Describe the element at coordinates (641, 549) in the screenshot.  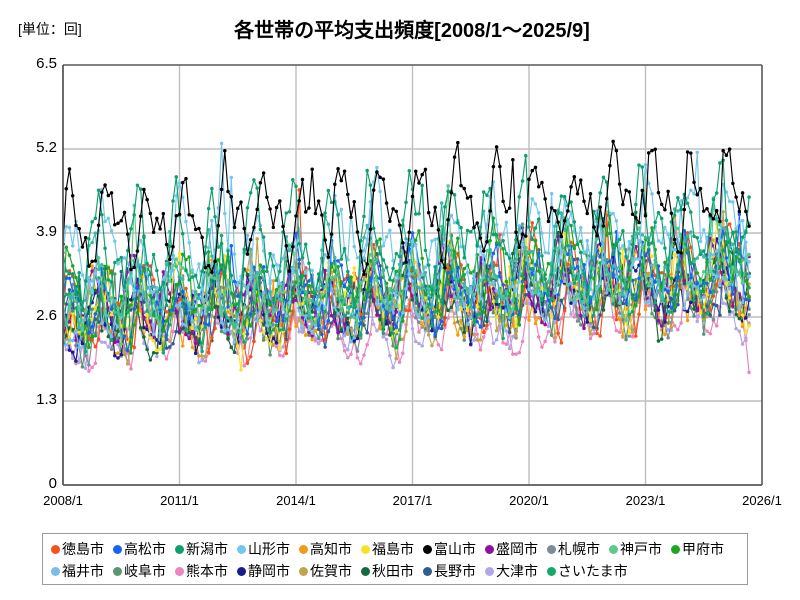
I see `legend-label: 神戸市` at that location.